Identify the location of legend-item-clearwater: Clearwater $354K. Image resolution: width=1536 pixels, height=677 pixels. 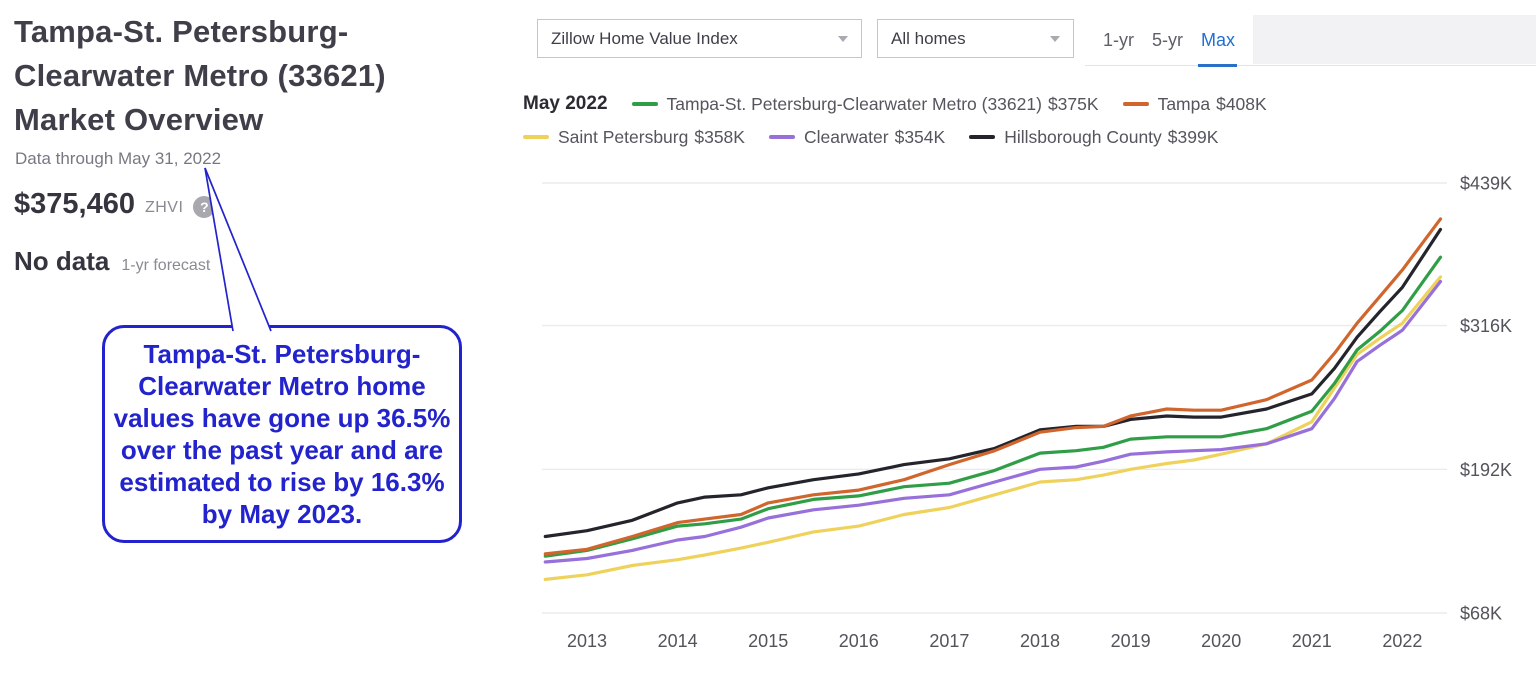
(857, 137).